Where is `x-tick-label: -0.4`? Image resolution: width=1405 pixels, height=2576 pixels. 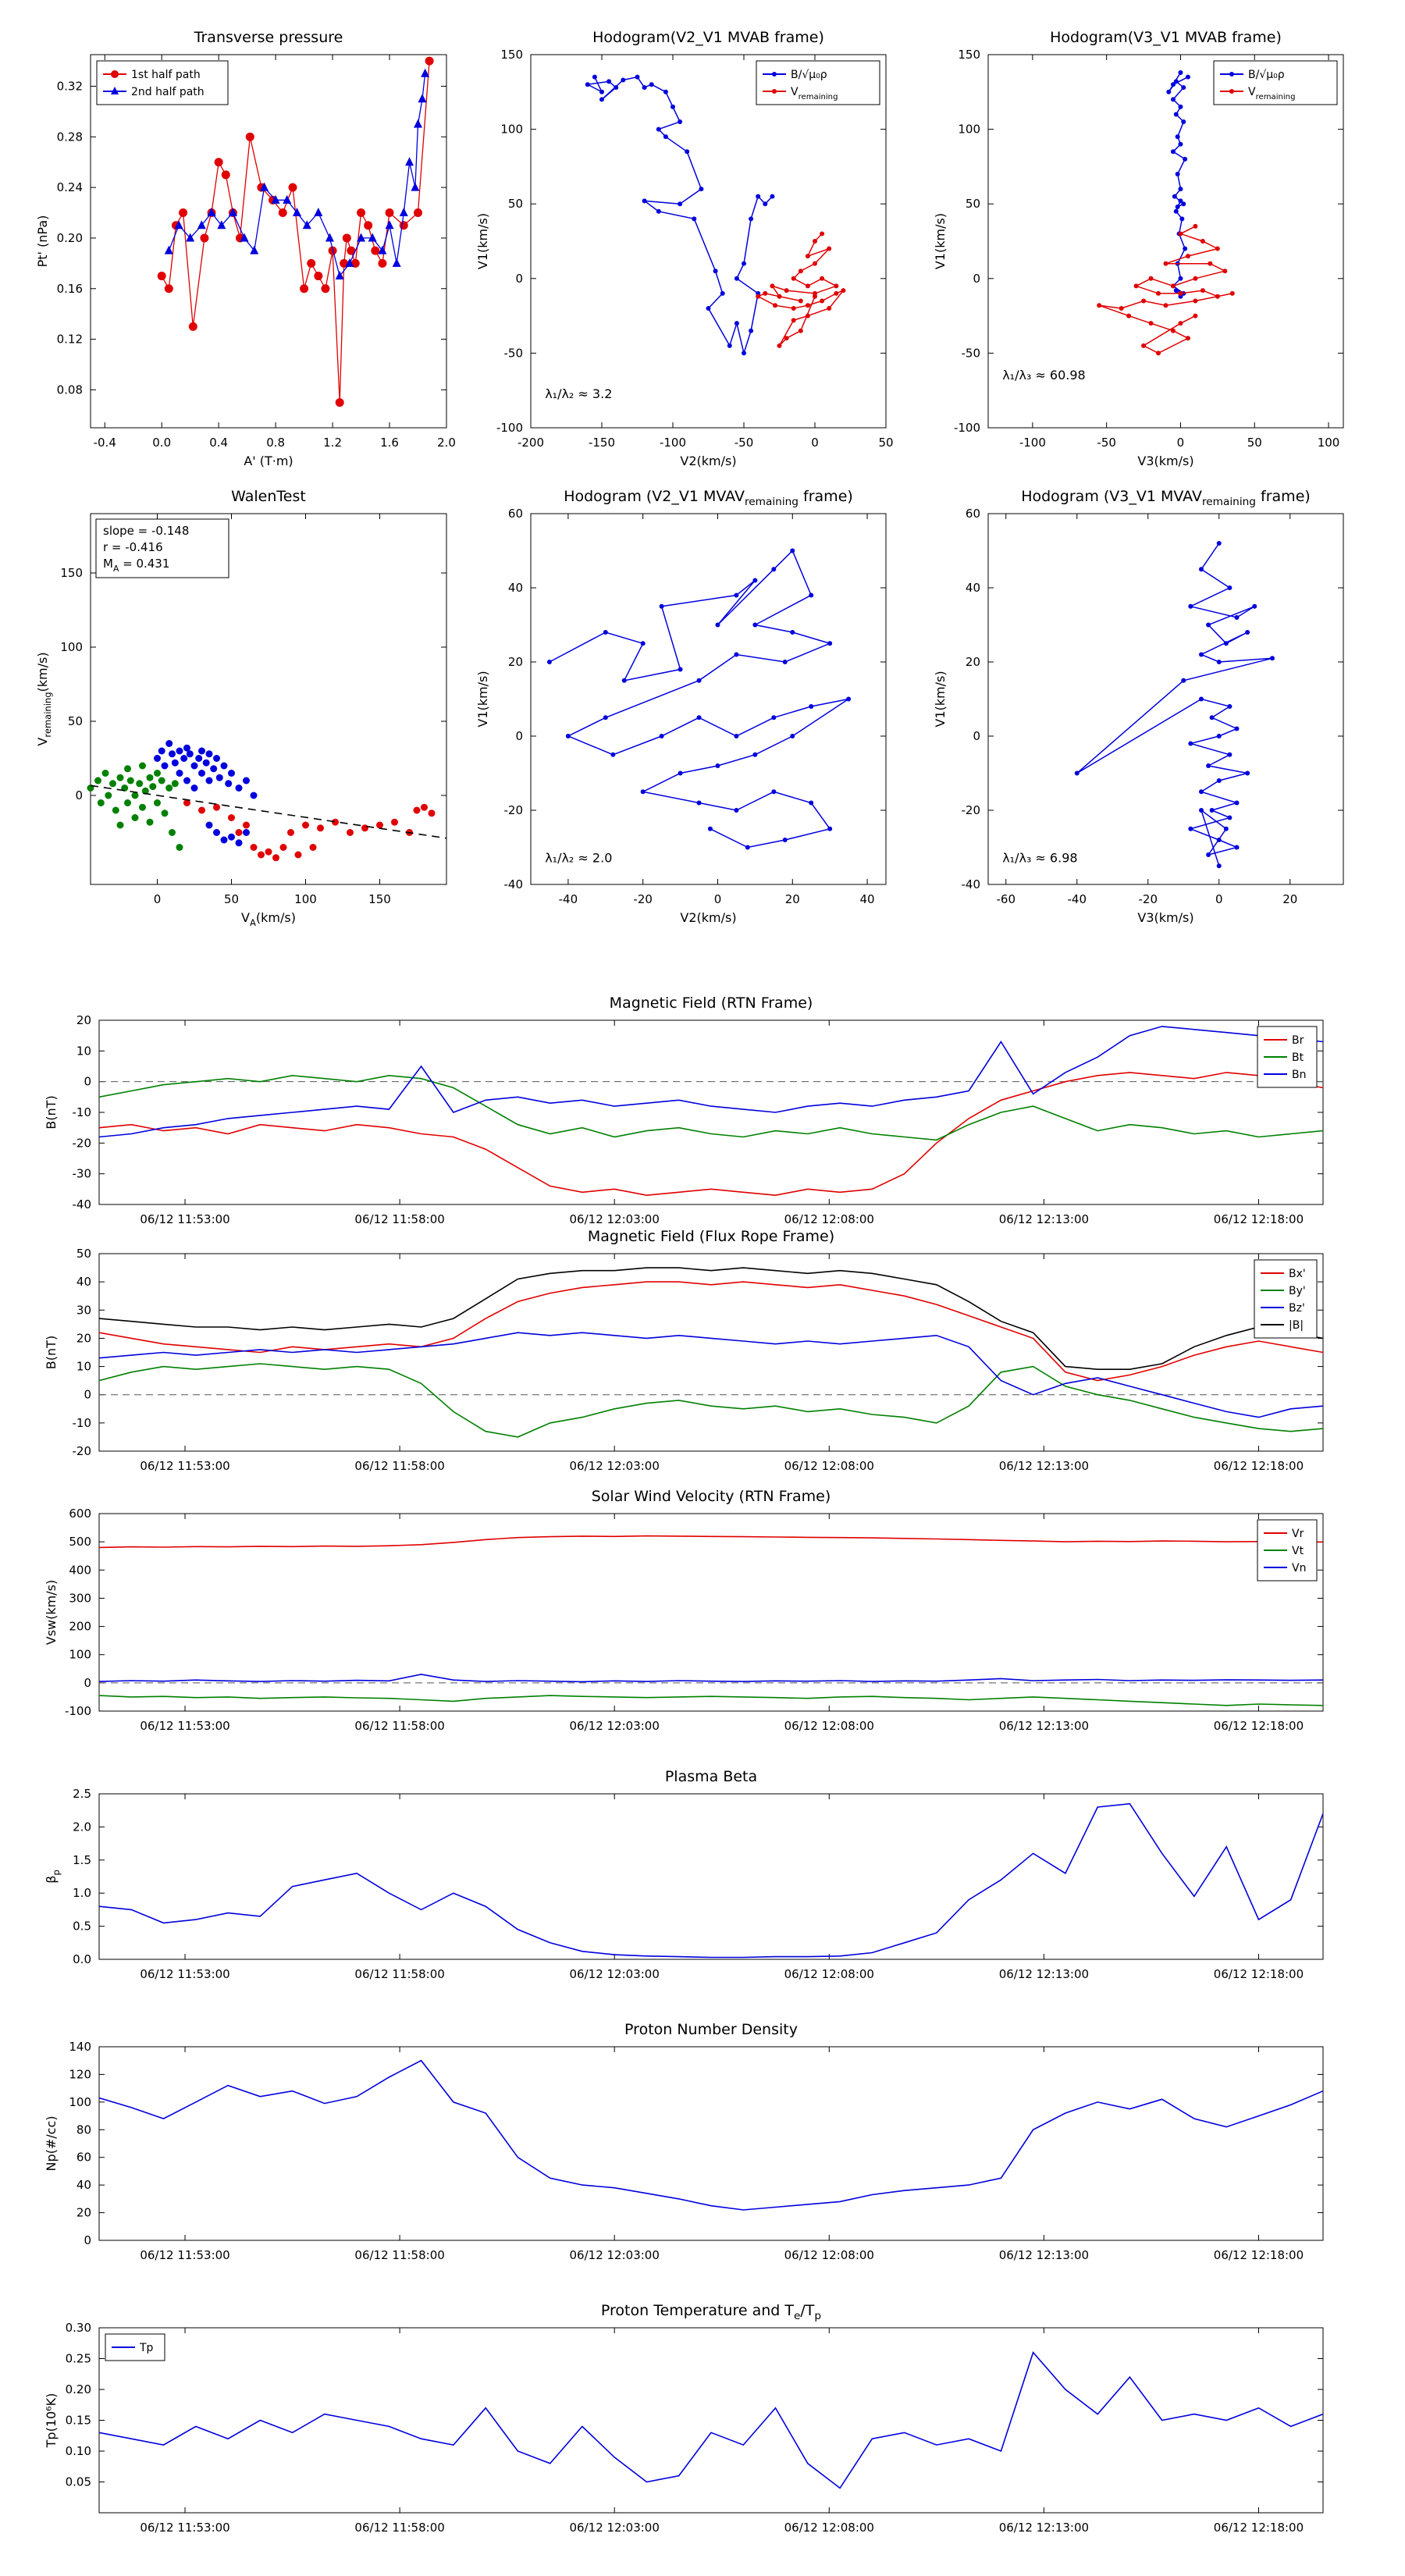
x-tick-label: -0.4 is located at coordinates (105, 443).